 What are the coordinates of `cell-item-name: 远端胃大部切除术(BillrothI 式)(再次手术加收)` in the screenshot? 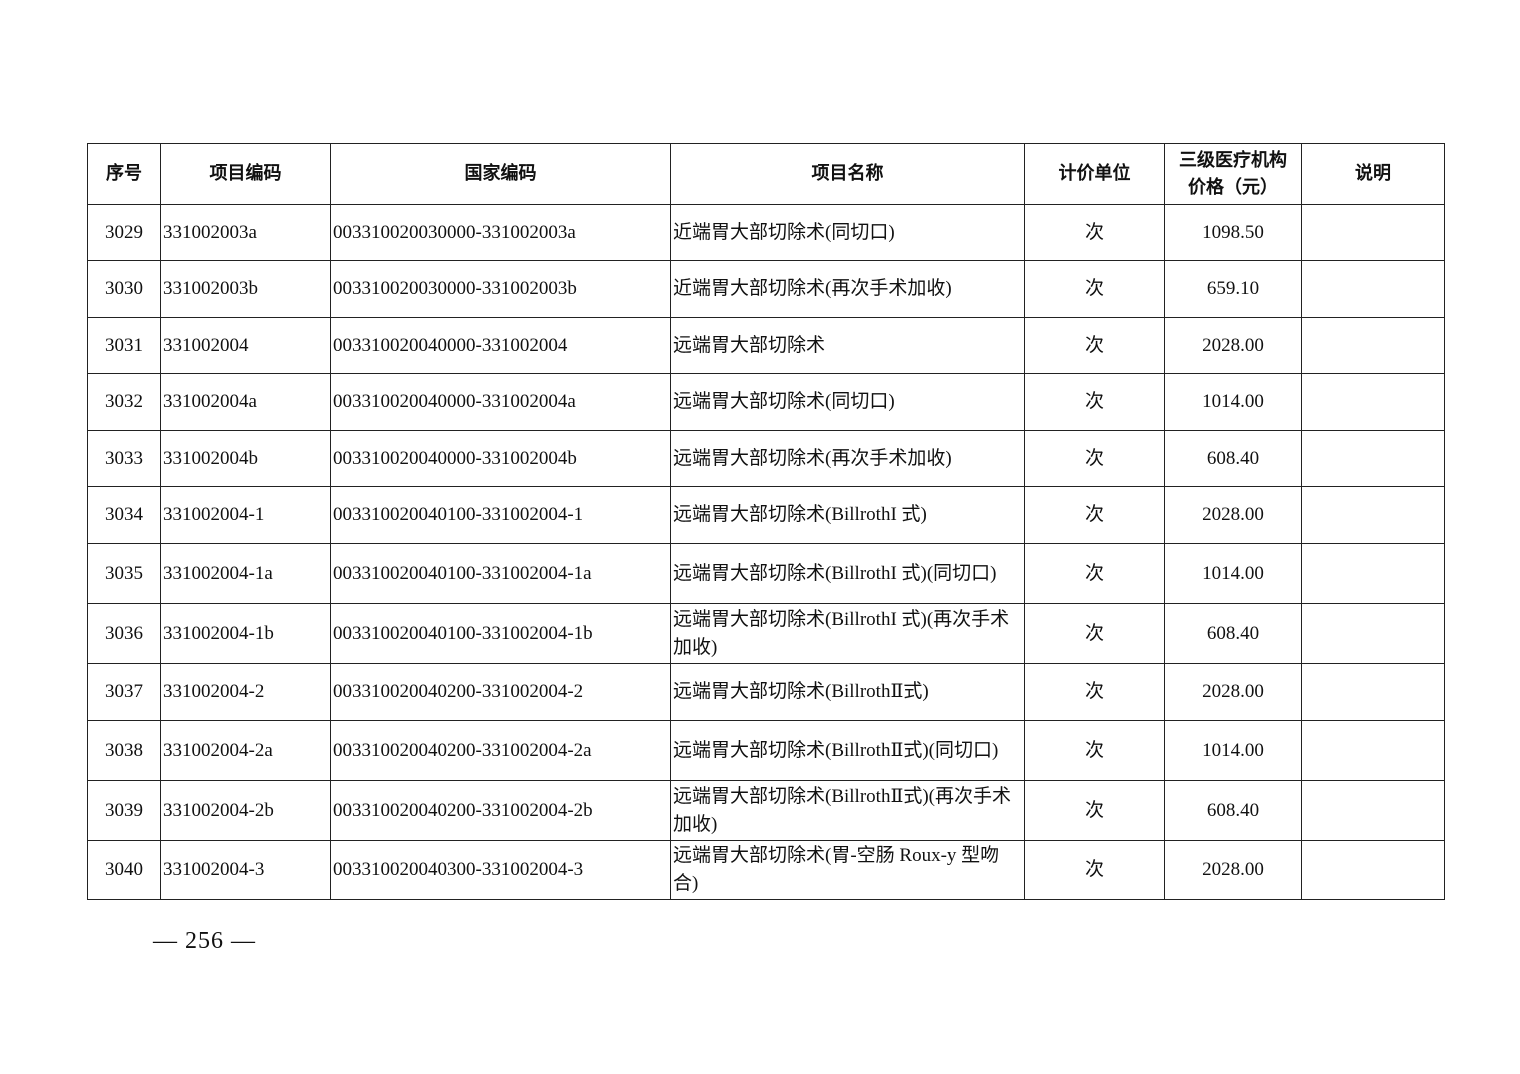 It's located at (847, 633).